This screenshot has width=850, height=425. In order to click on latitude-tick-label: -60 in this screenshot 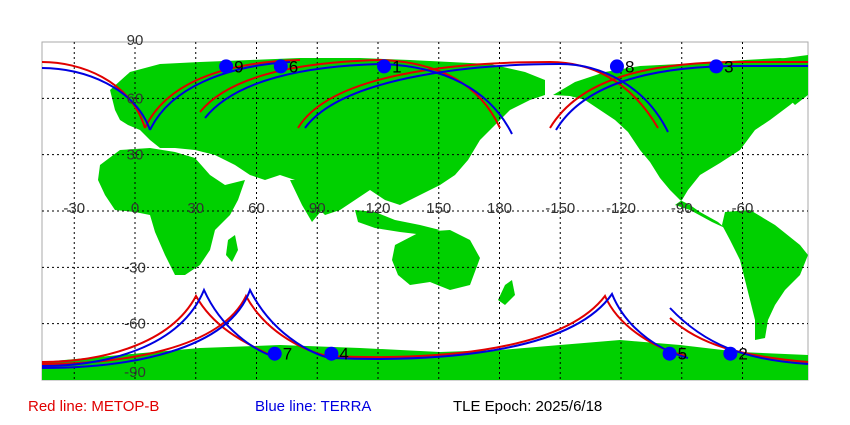, I will do `click(135, 324)`.